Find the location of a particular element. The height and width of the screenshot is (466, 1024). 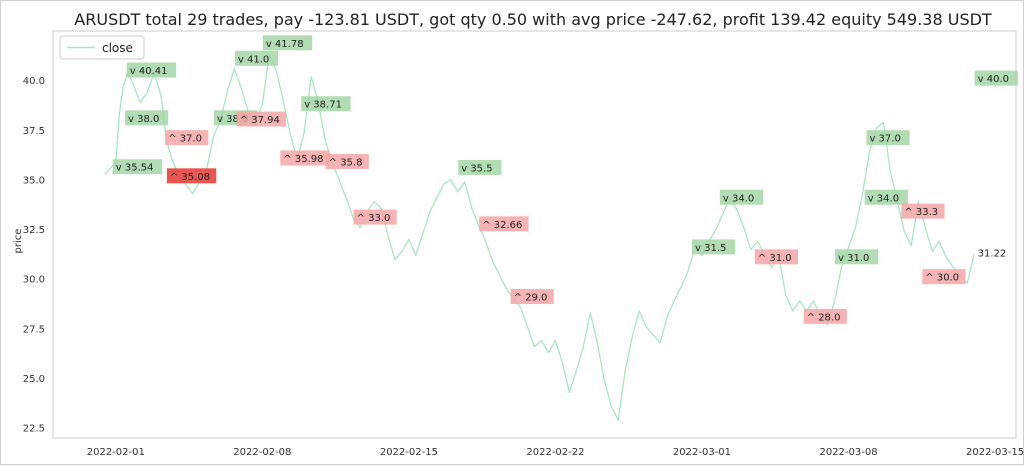

annotation-label: ^ 32.66 is located at coordinates (502, 225).